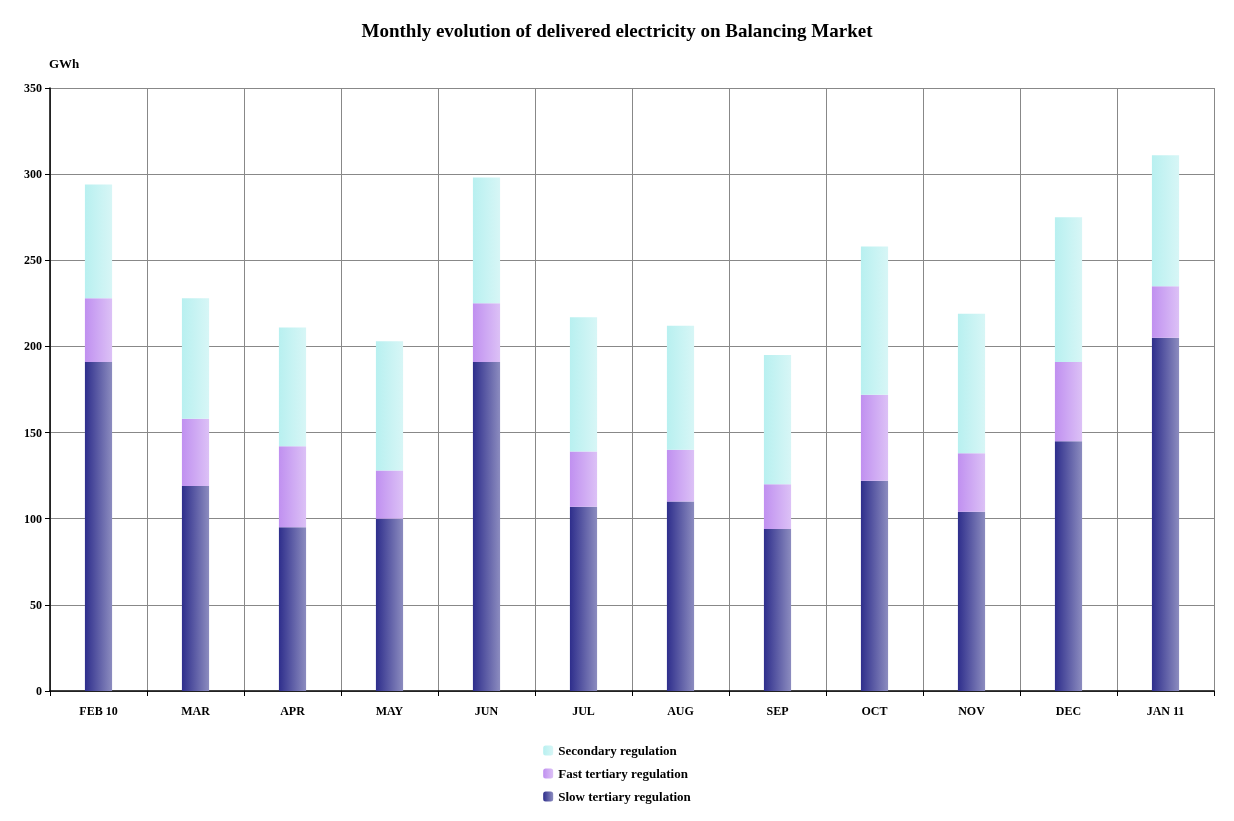 The height and width of the screenshot is (821, 1234). Describe the element at coordinates (36, 604) in the screenshot. I see `y-tick-label: 50` at that location.